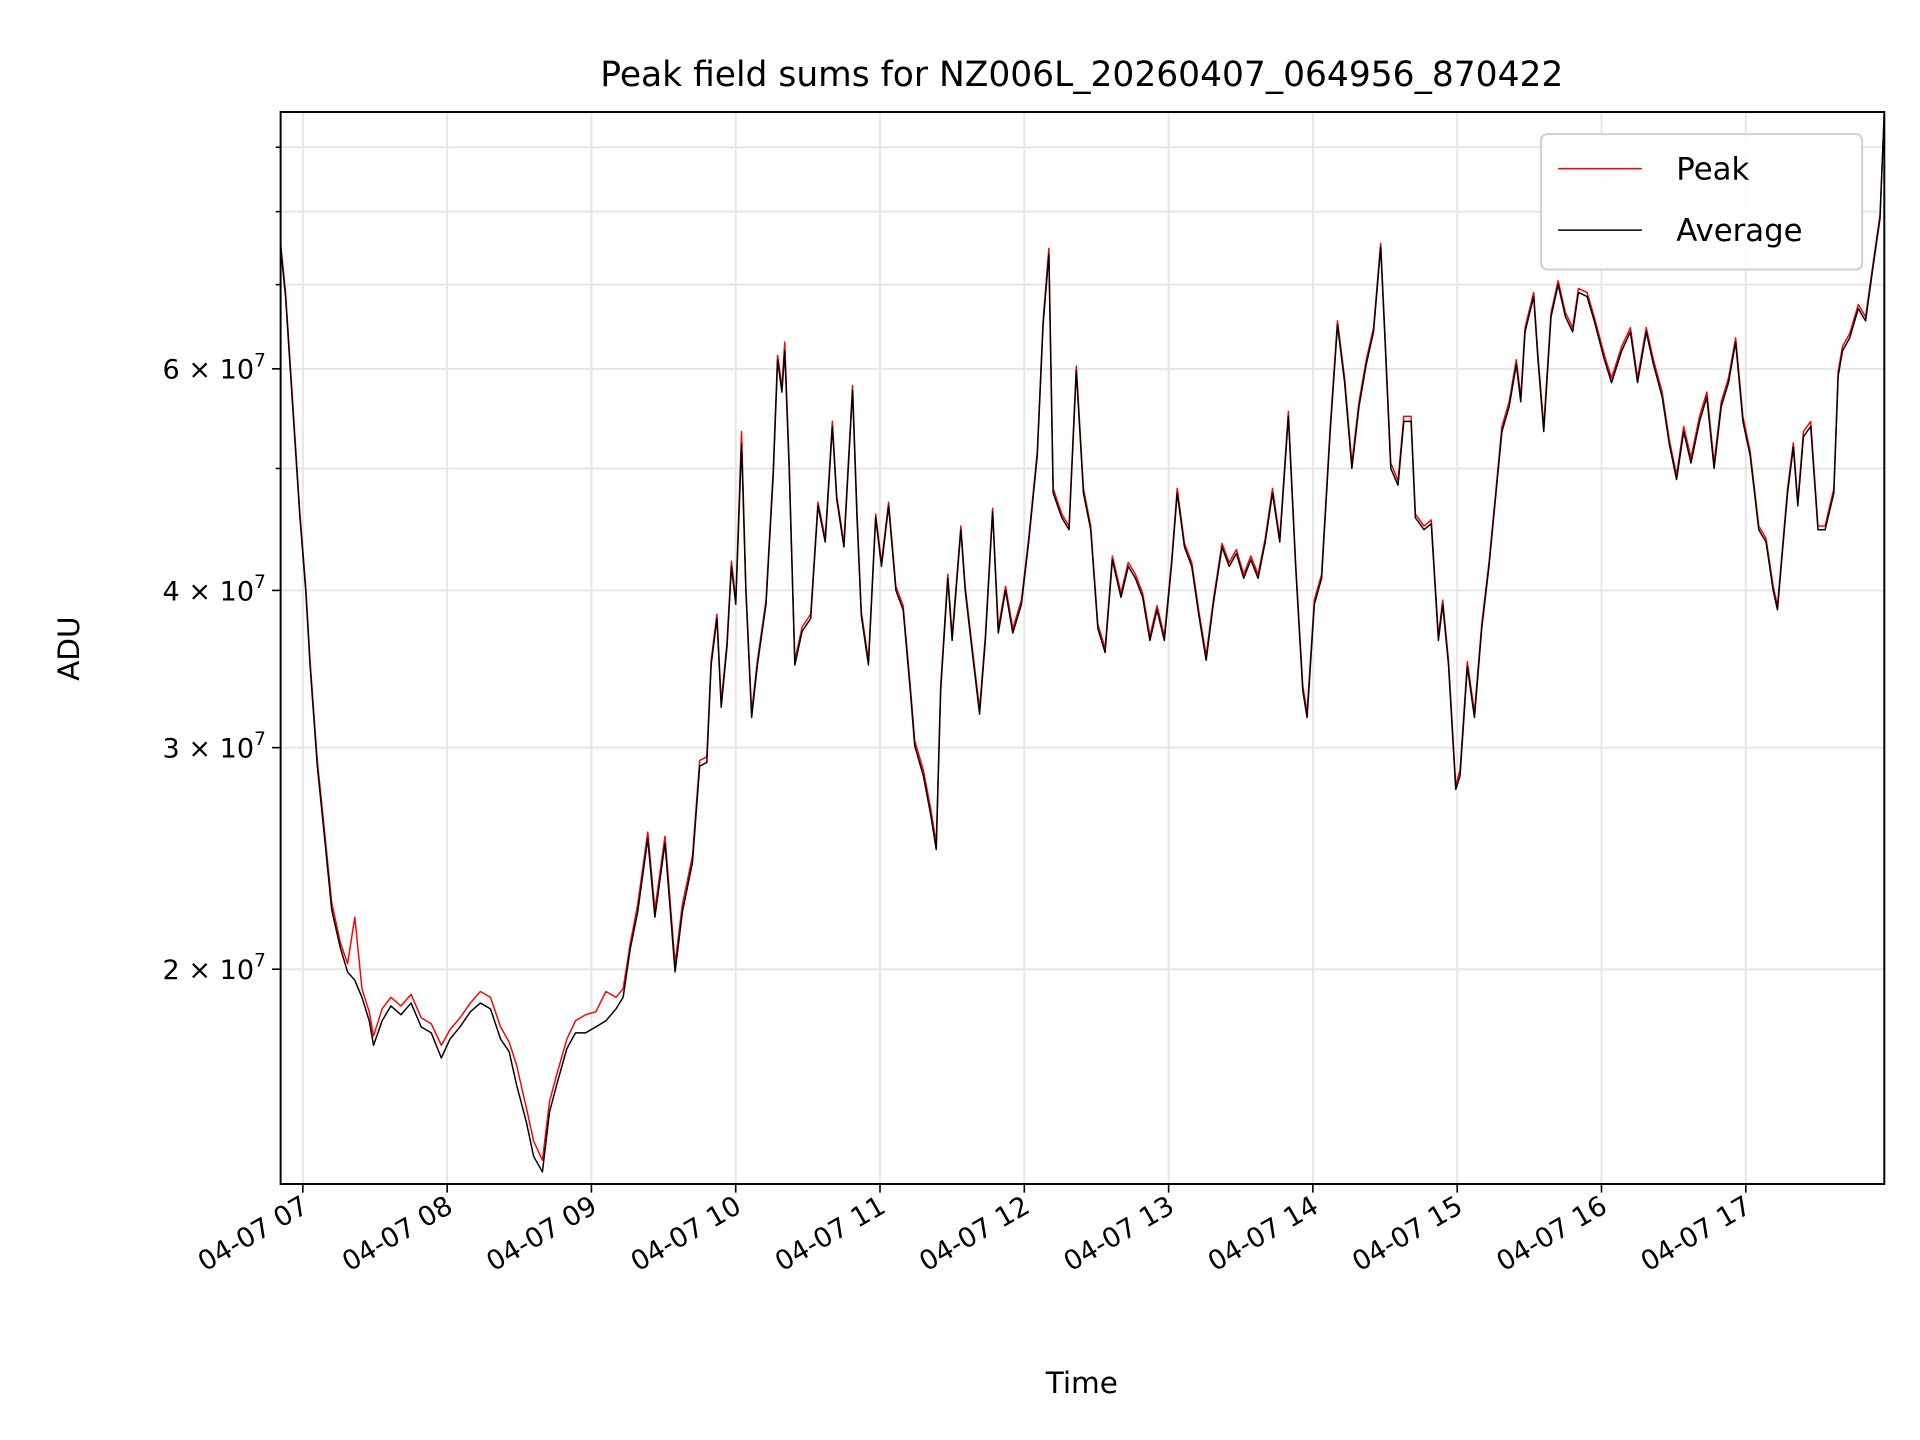 This screenshot has height=1440, width=1920. I want to click on y-tick-label: 4 × 107, so click(214, 589).